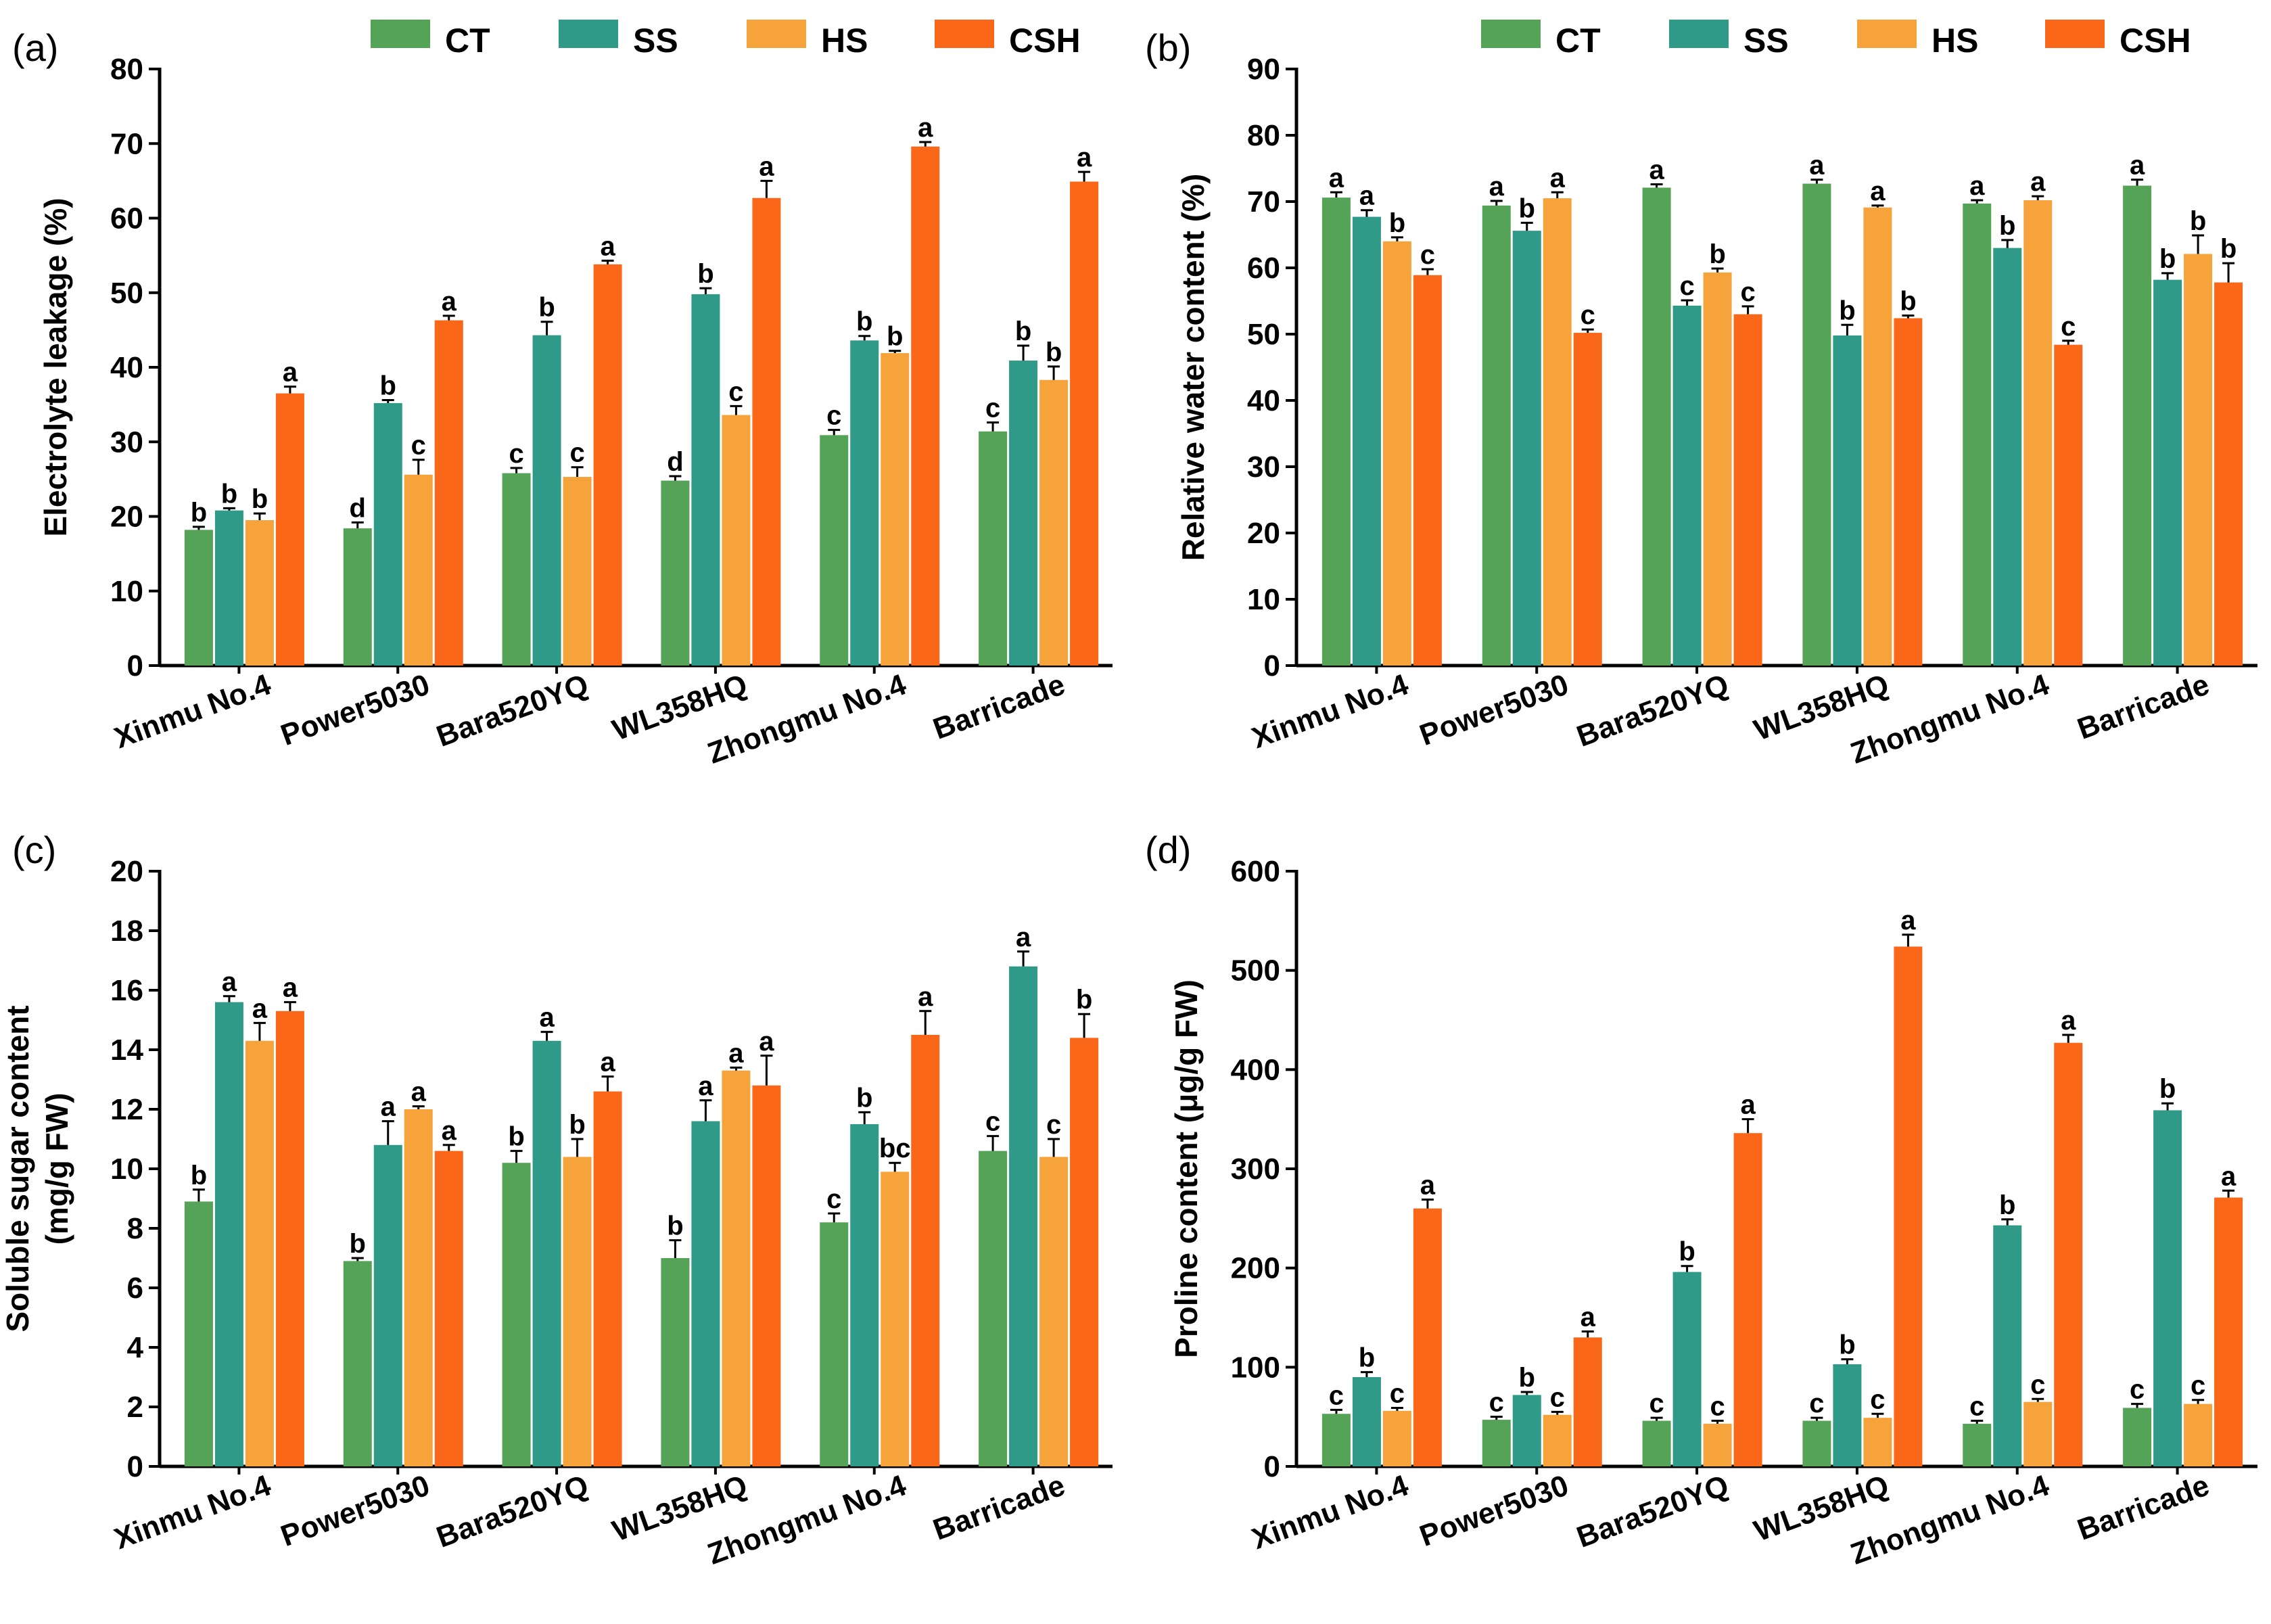  I want to click on x-category-label: Bara520YQ, so click(512, 710).